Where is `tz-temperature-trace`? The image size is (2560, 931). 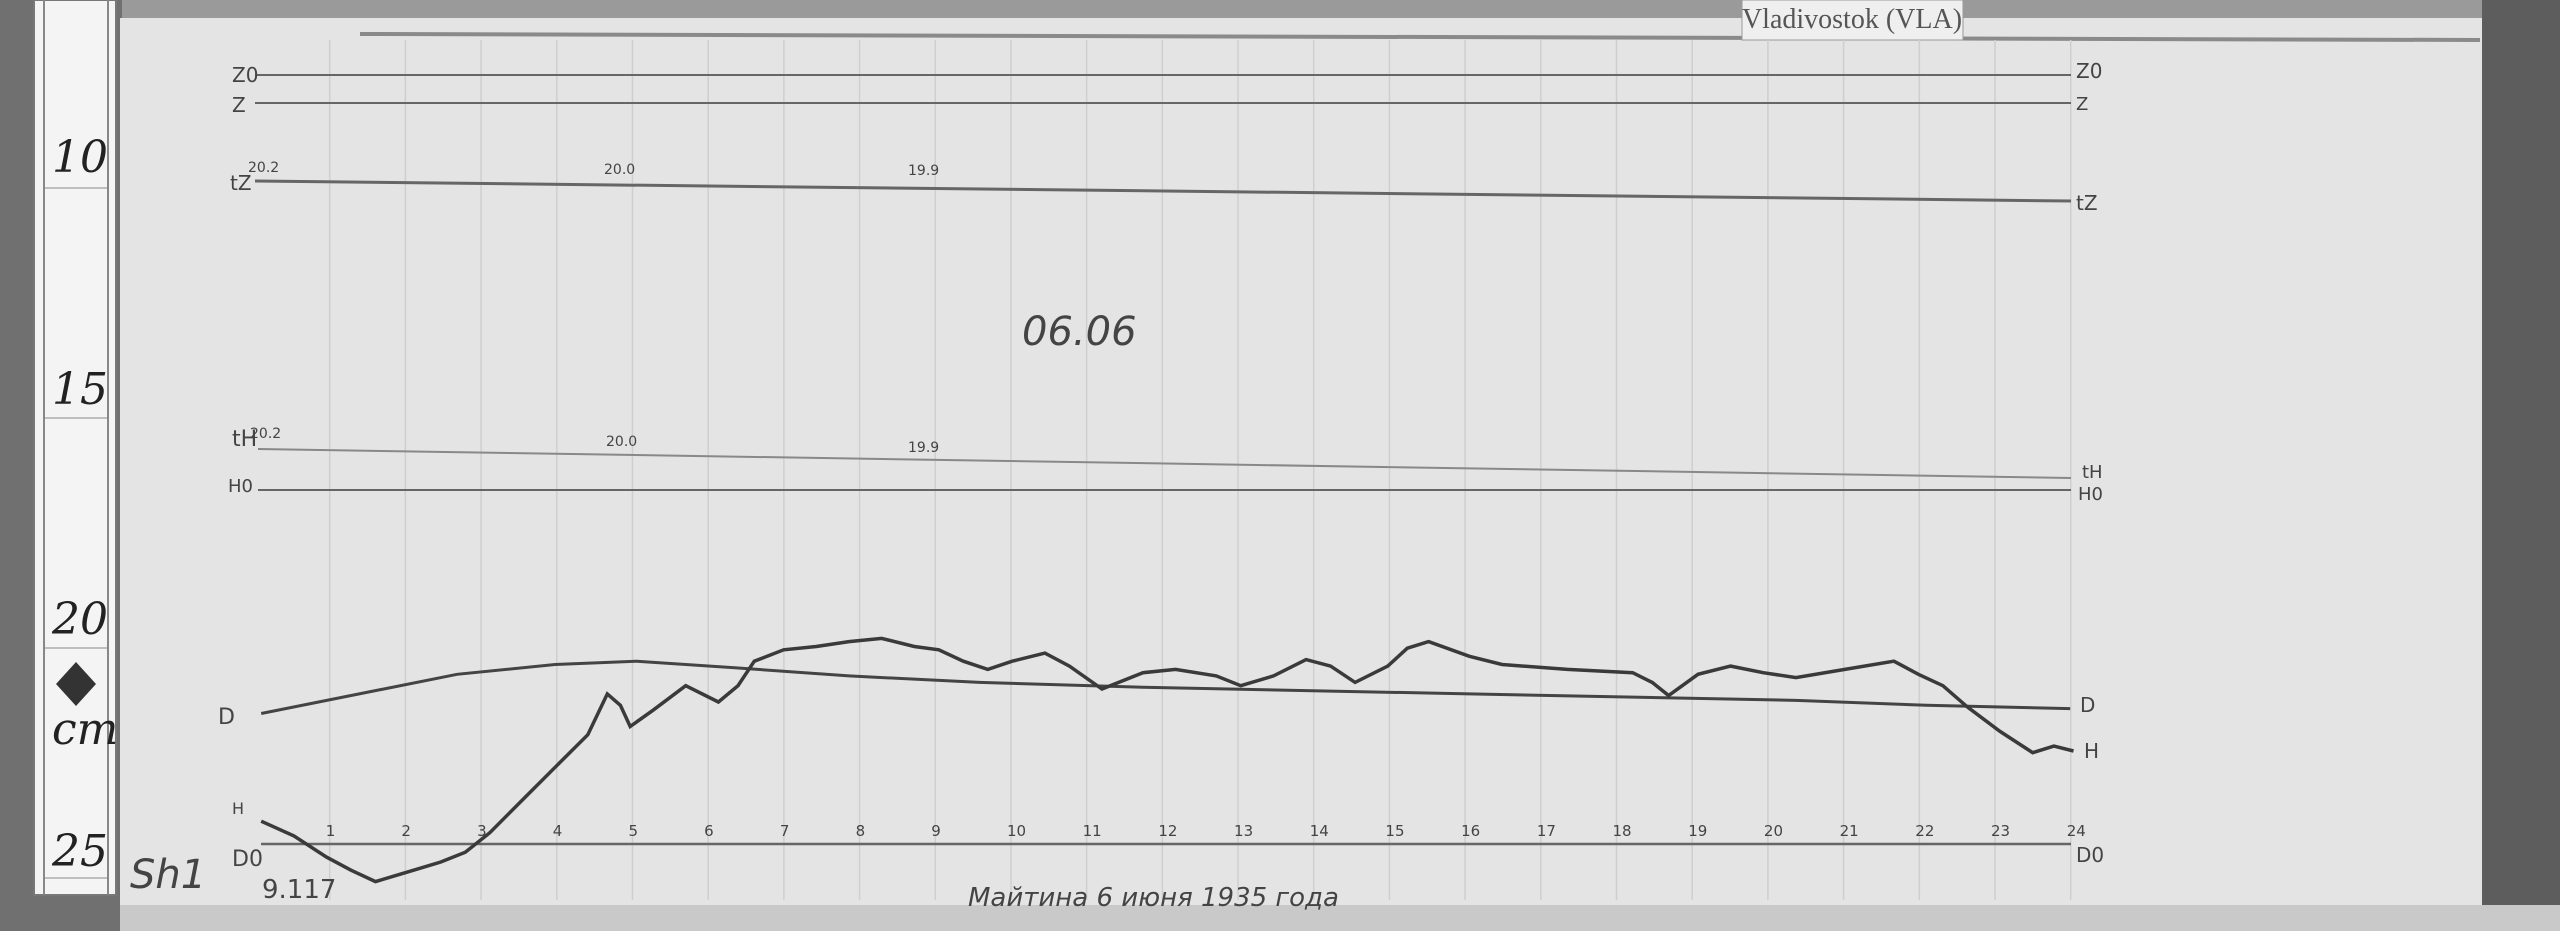
tz-temperature-trace is located at coordinates (1163, 191).